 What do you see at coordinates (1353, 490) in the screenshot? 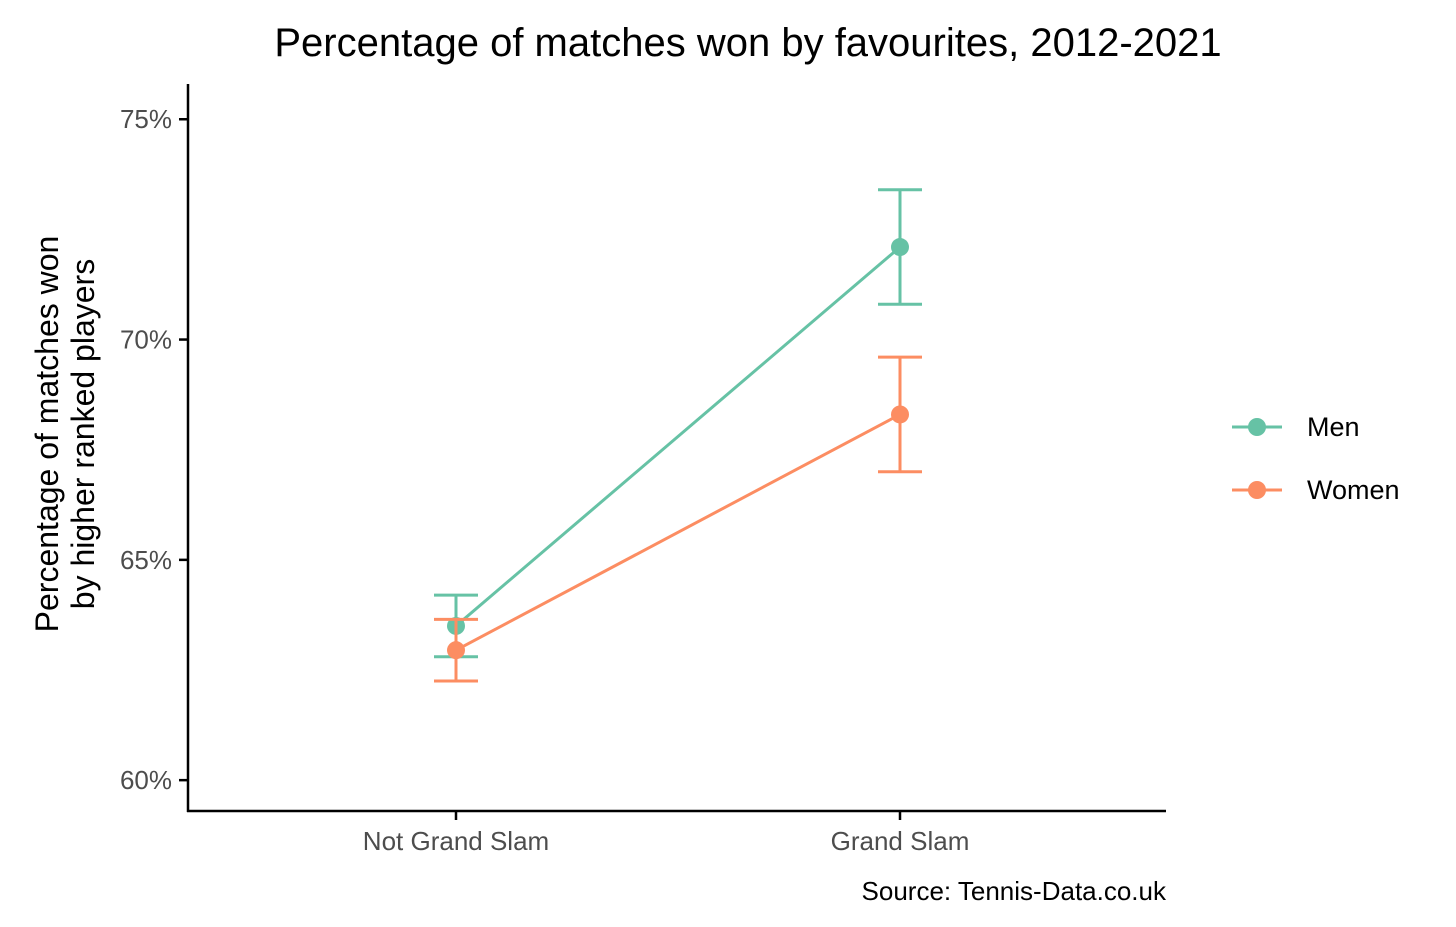
I see `legend-label: Women` at bounding box center [1353, 490].